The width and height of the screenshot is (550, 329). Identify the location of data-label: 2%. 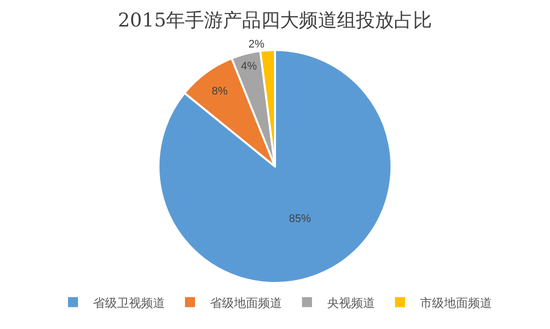
(256, 44).